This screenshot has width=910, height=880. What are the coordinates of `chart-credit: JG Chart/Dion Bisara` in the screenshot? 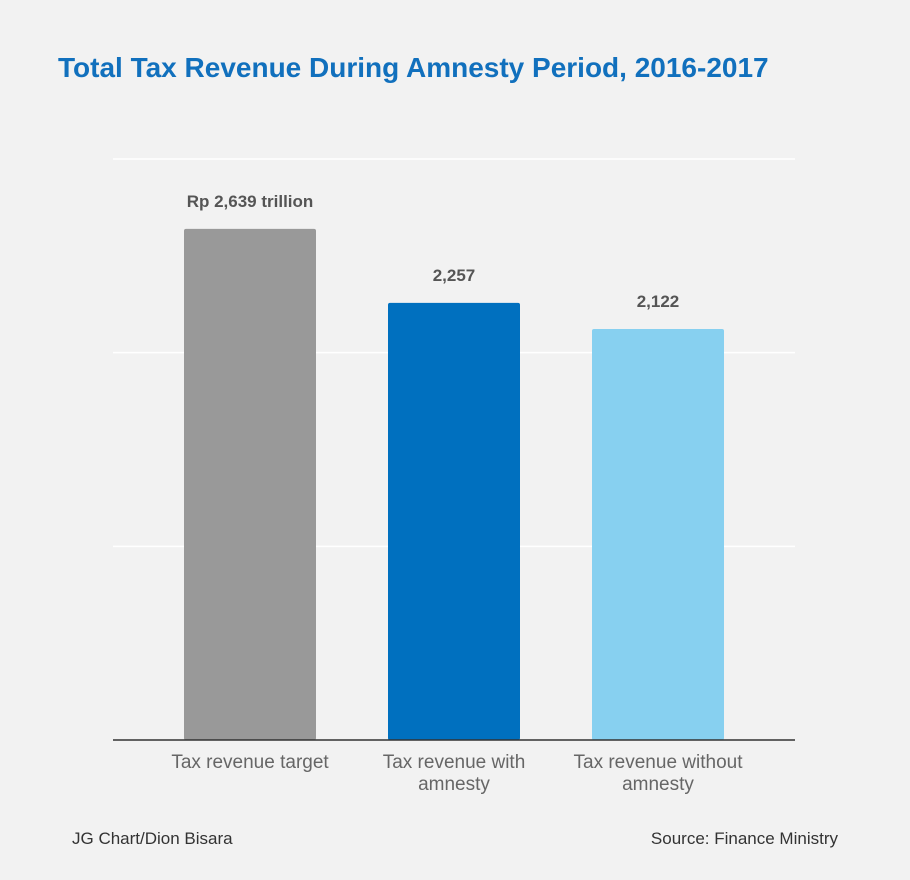 It's located at (152, 838).